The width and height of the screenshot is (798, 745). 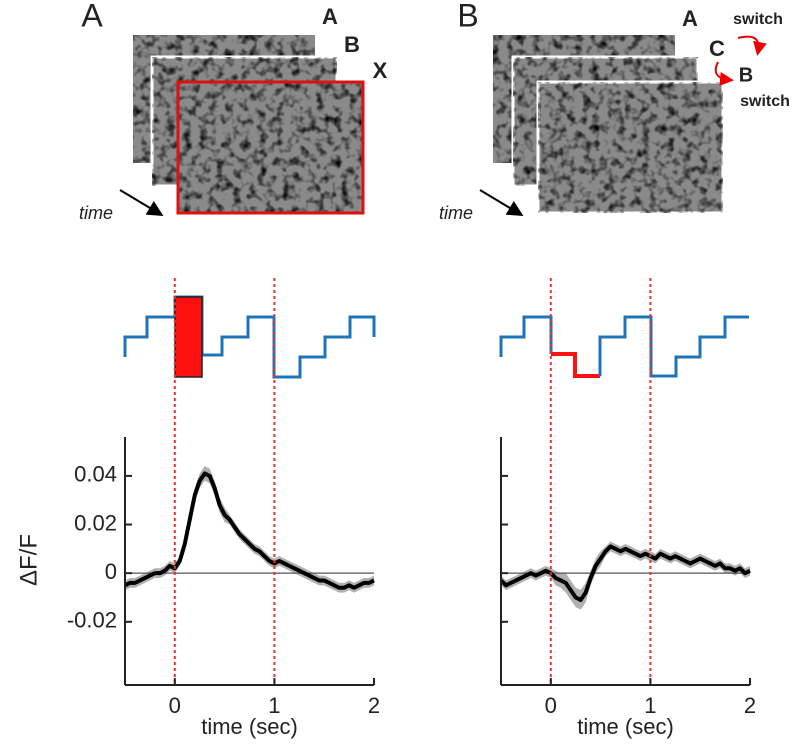 What do you see at coordinates (436, 337) in the screenshot?
I see `step-diagram` at bounding box center [436, 337].